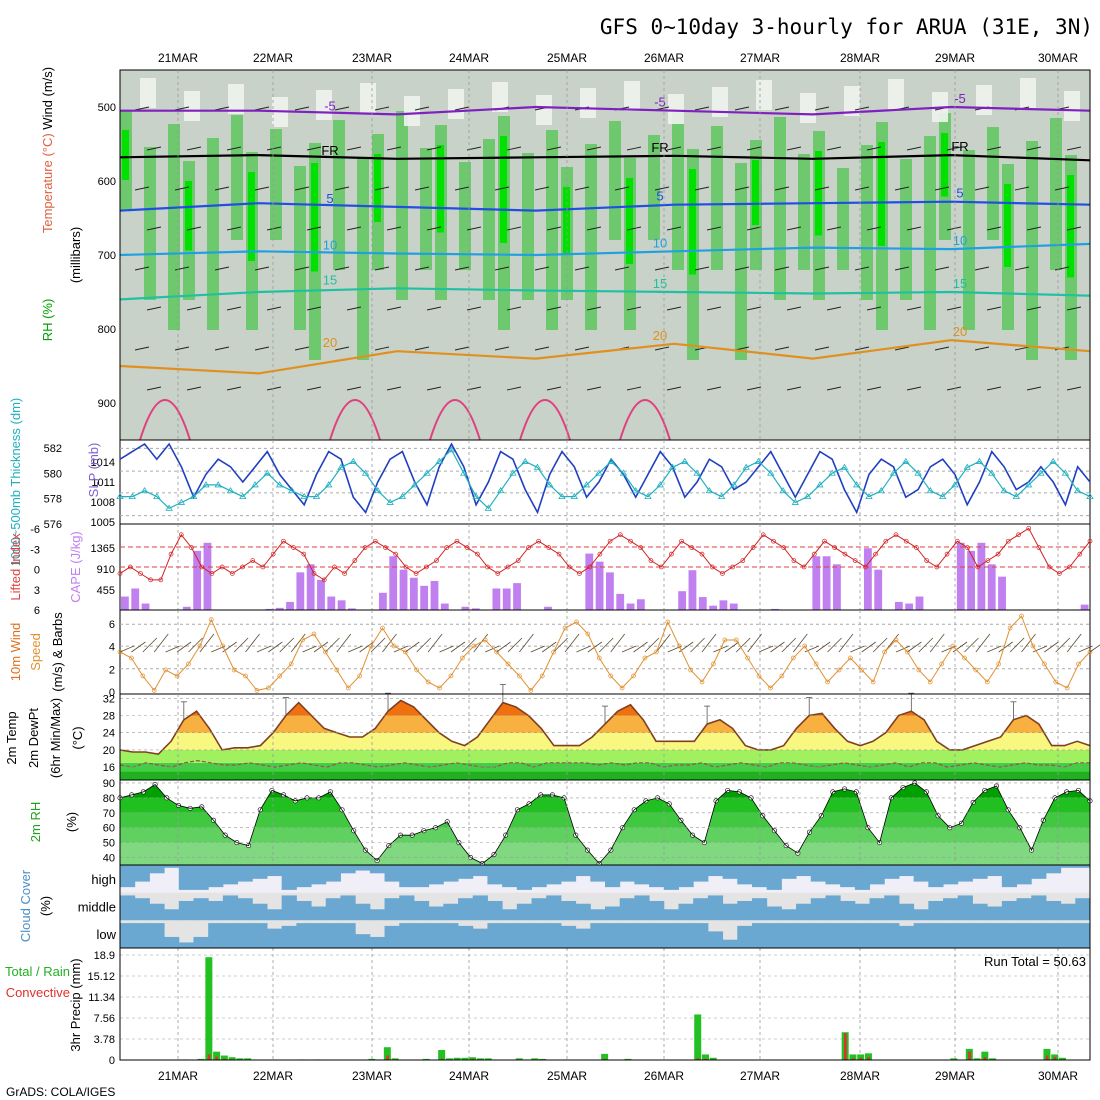 Image resolution: width=1100 pixels, height=1100 pixels. I want to click on axis-label: 3hr Precip (mm), so click(75, 1004).